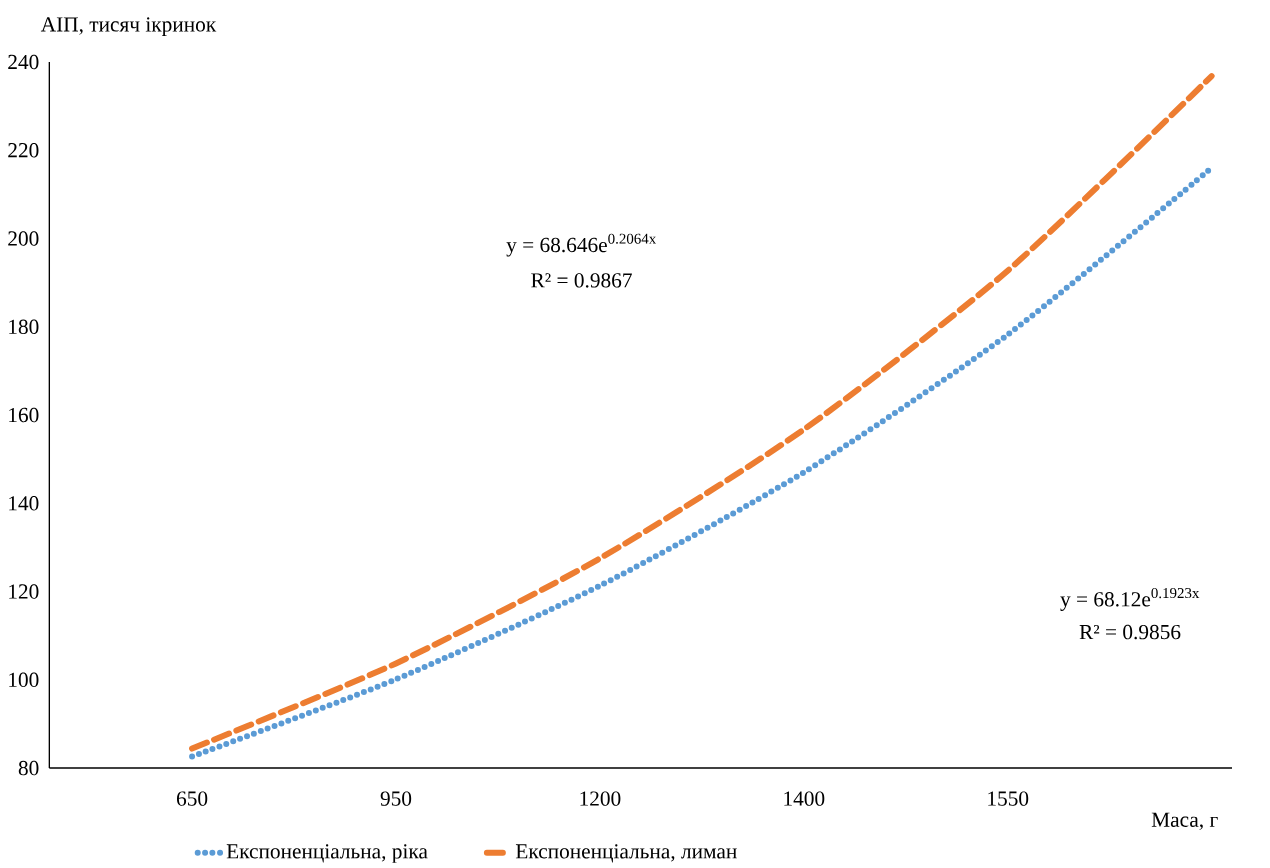 This screenshot has height=868, width=1270. Describe the element at coordinates (23, 238) in the screenshot. I see `y-tick-label: 200` at that location.